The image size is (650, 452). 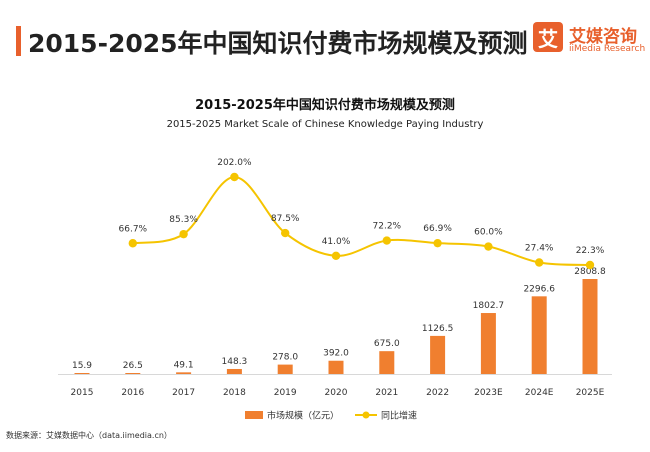 What do you see at coordinates (438, 354) in the screenshot?
I see `bar-2022` at bounding box center [438, 354].